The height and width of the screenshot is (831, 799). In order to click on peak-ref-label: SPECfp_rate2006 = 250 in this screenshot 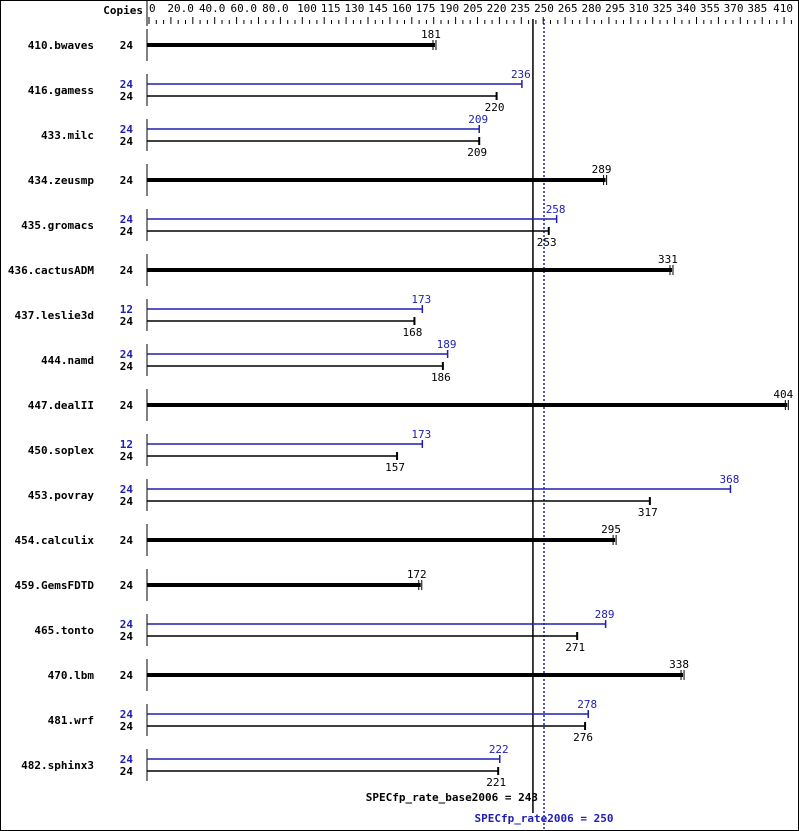, I will do `click(543, 818)`.